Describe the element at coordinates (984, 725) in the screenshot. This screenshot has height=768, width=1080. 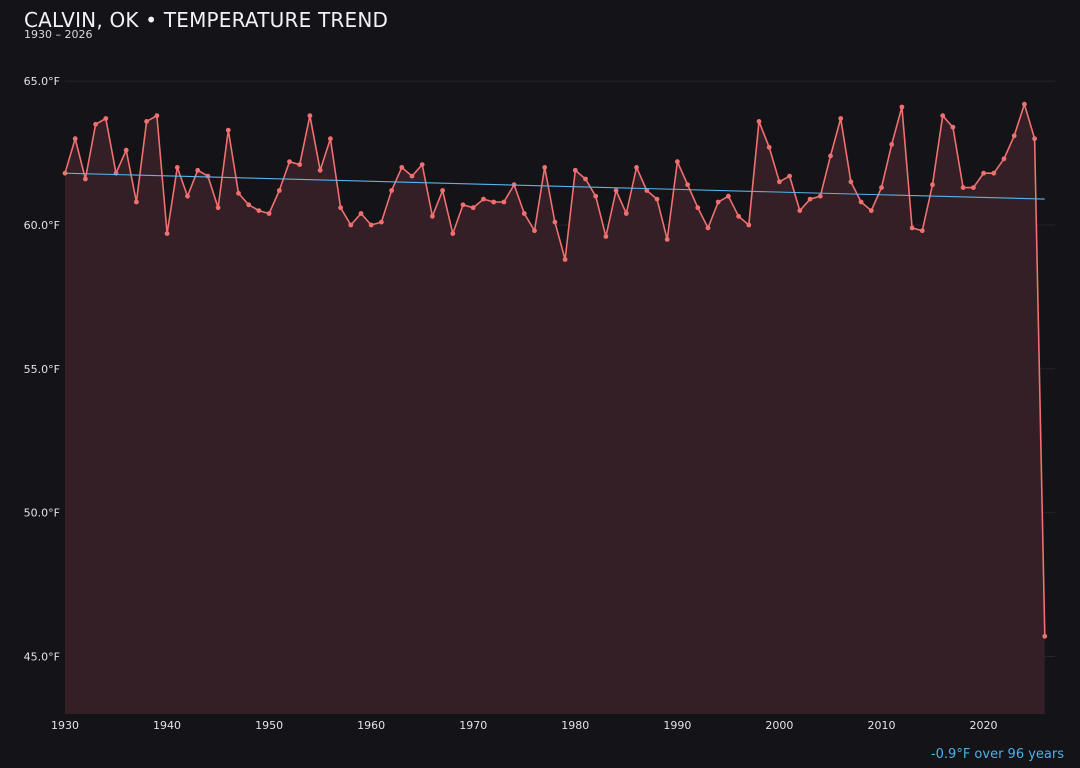
I see `x-tick-label: 2020` at that location.